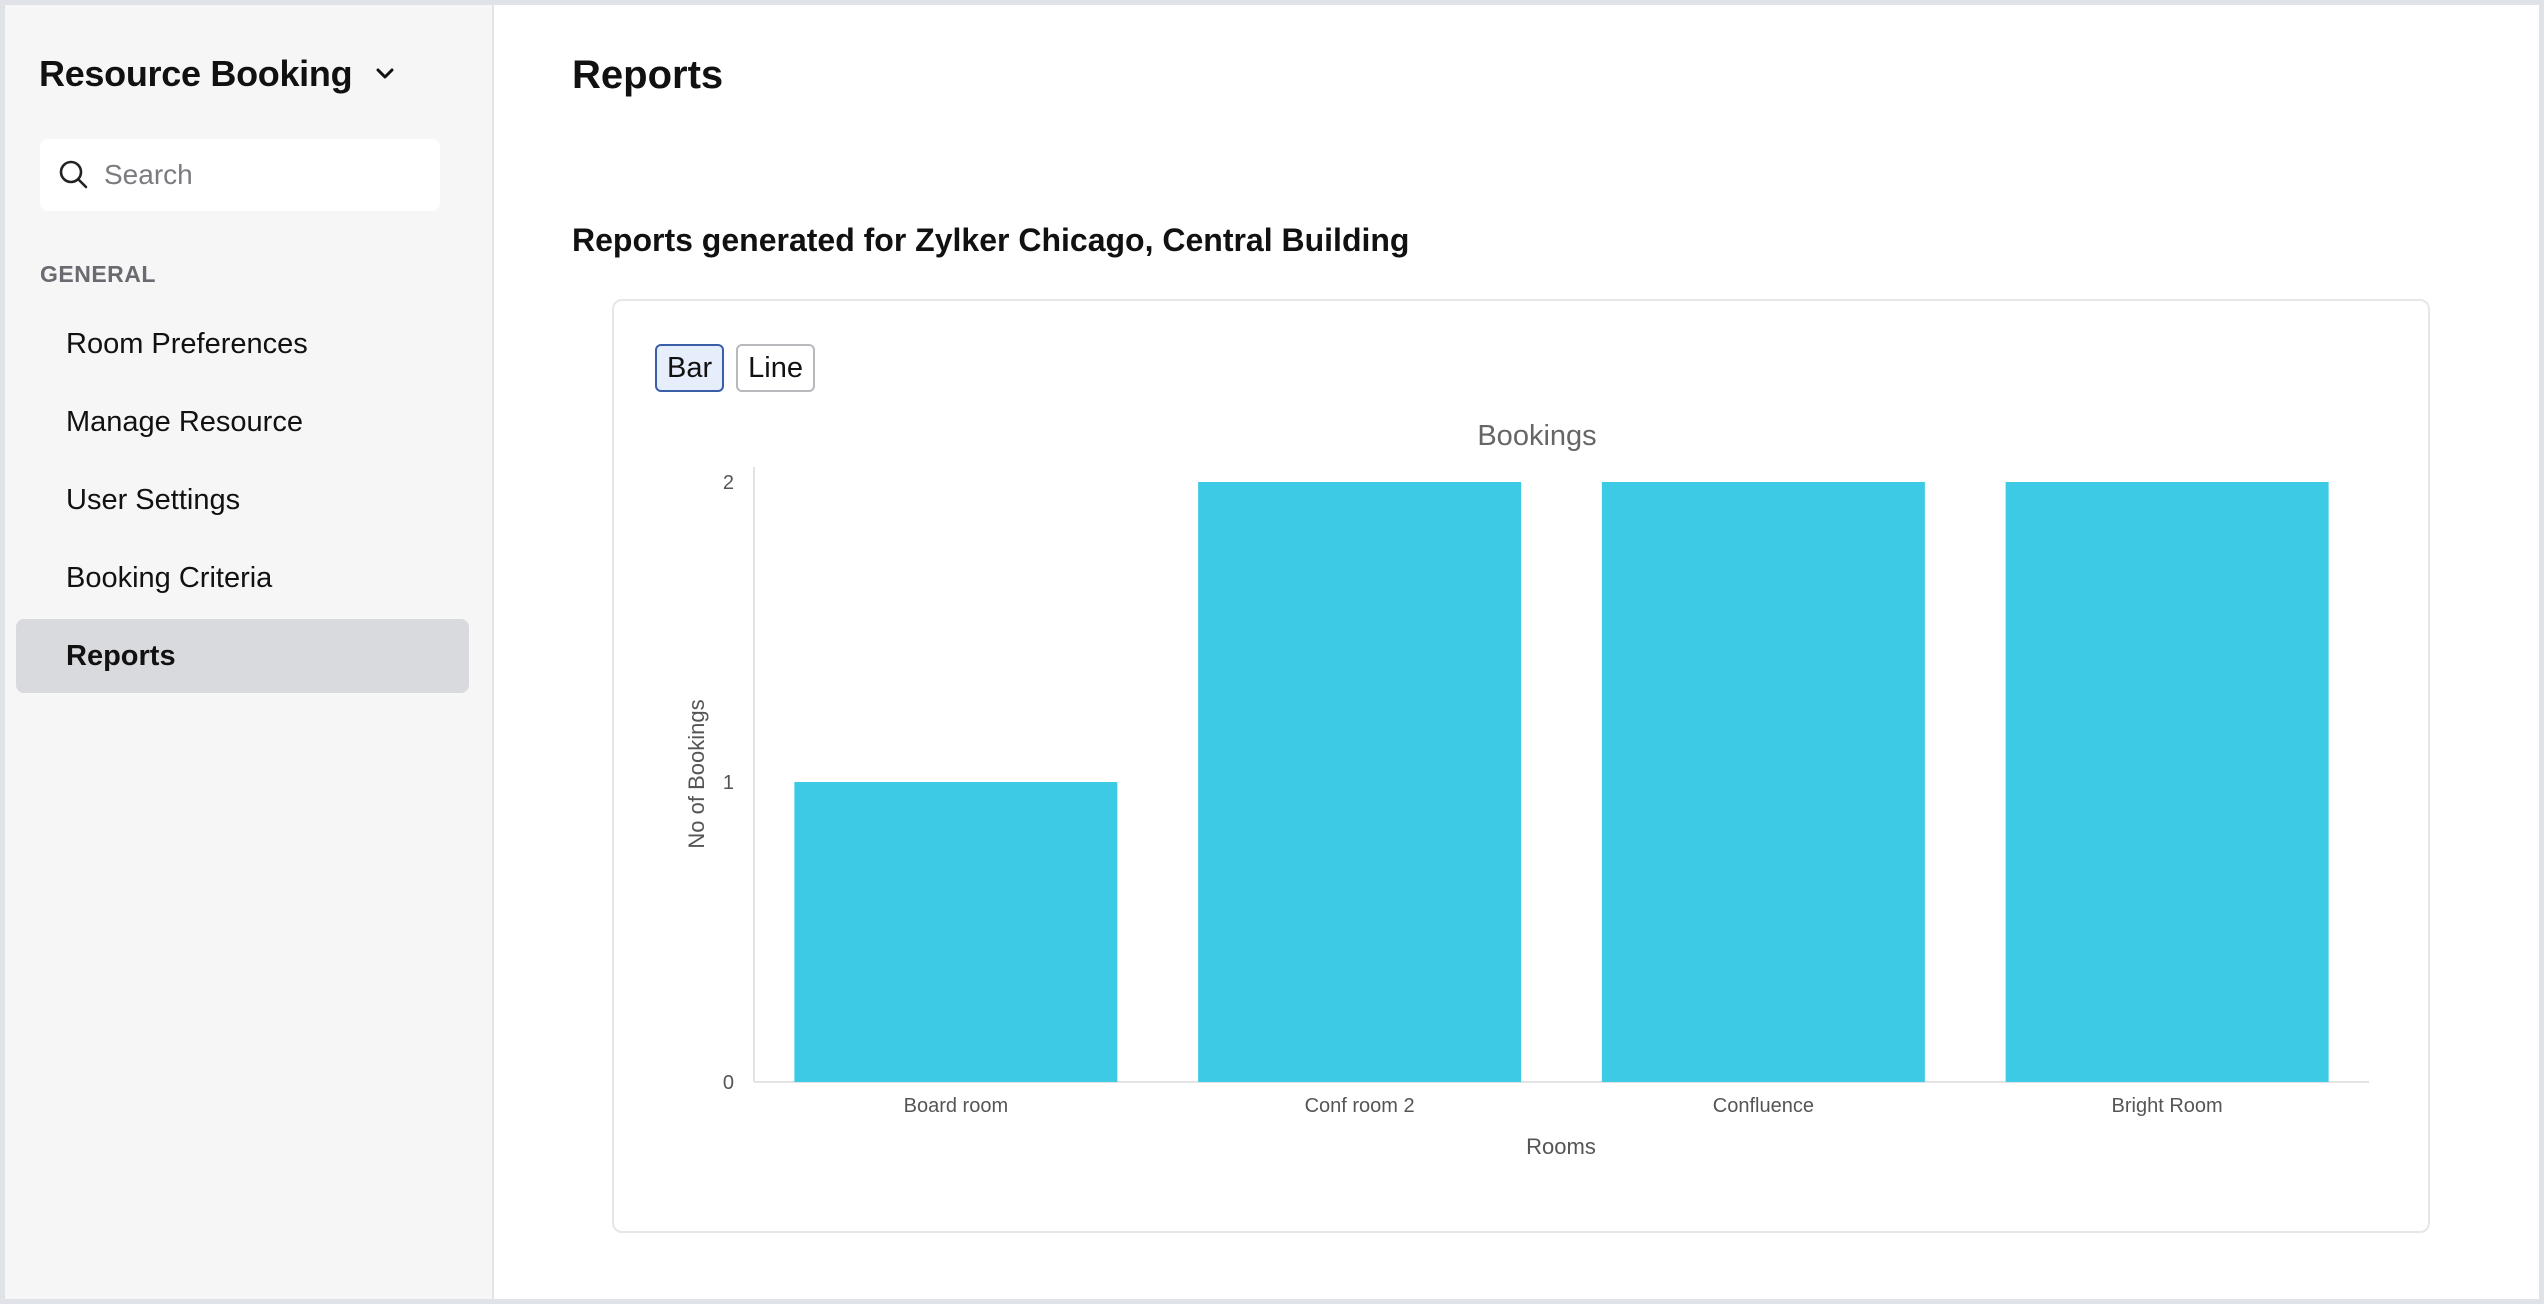  Describe the element at coordinates (242, 656) in the screenshot. I see `sidebar-item-reports: Reports` at that location.